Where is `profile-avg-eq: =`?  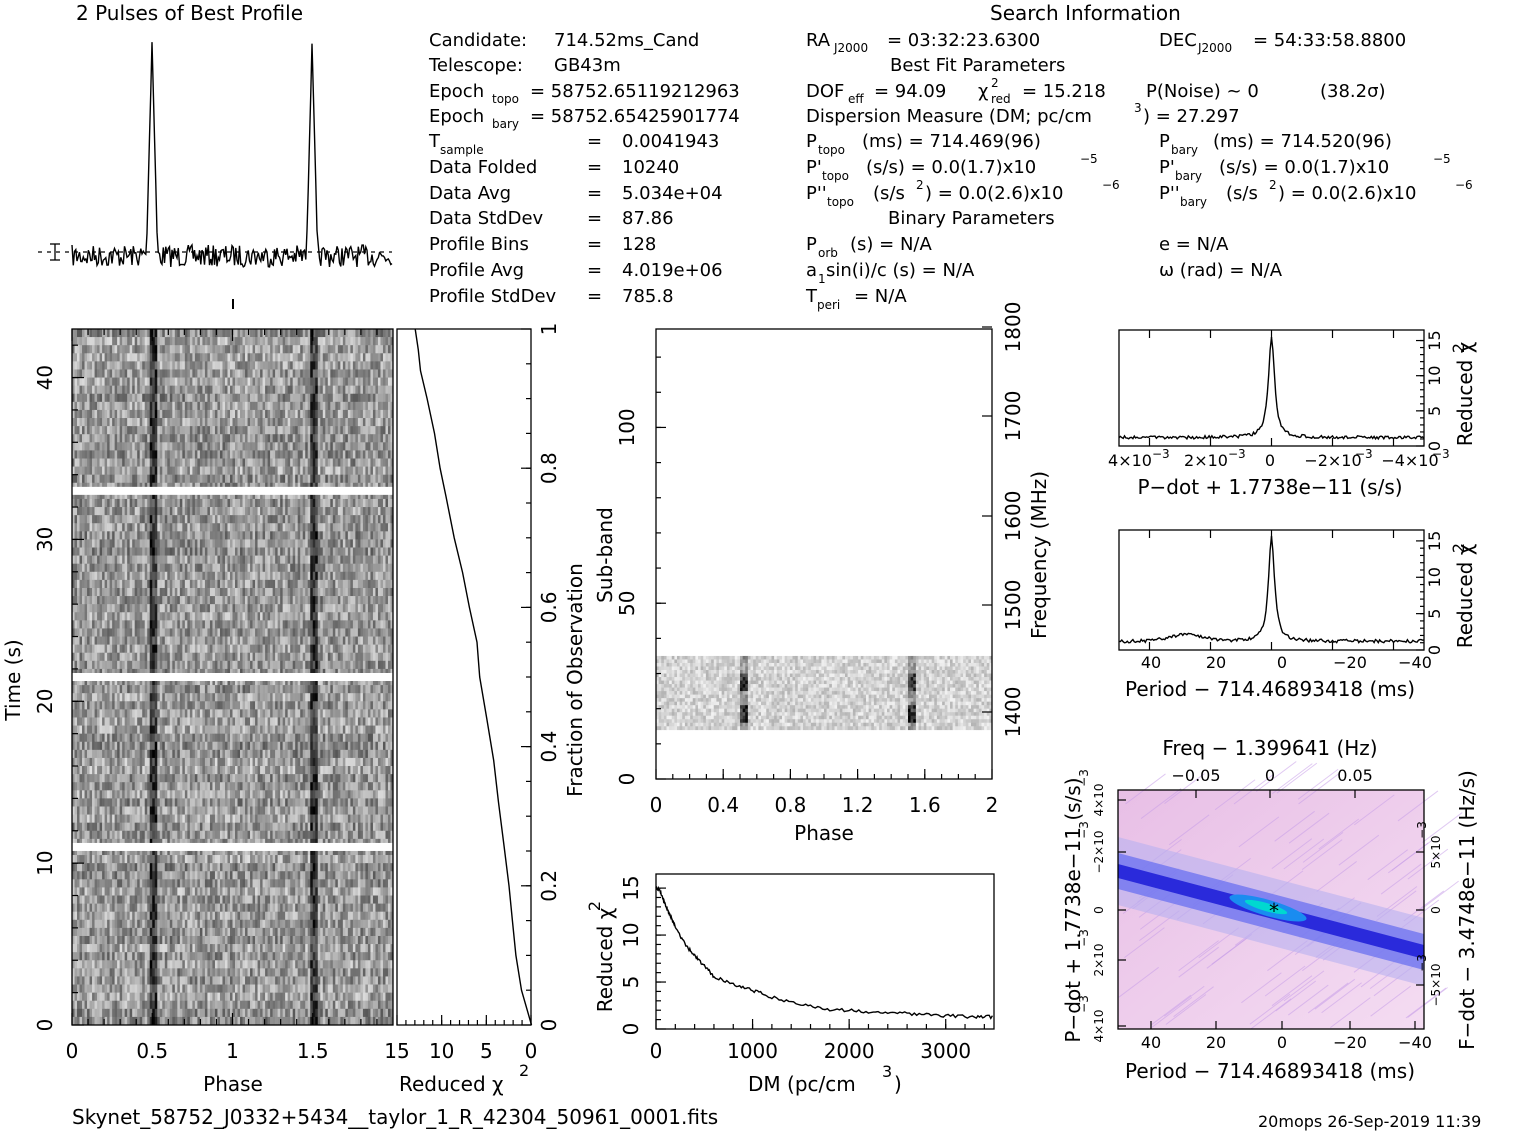
profile-avg-eq: = is located at coordinates (594, 270).